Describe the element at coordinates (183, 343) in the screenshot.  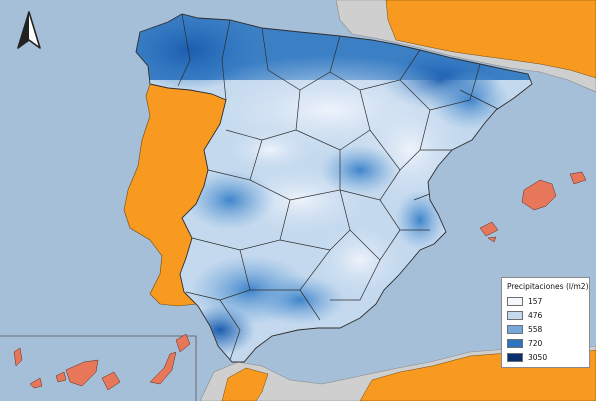
I see `lanzarote` at that location.